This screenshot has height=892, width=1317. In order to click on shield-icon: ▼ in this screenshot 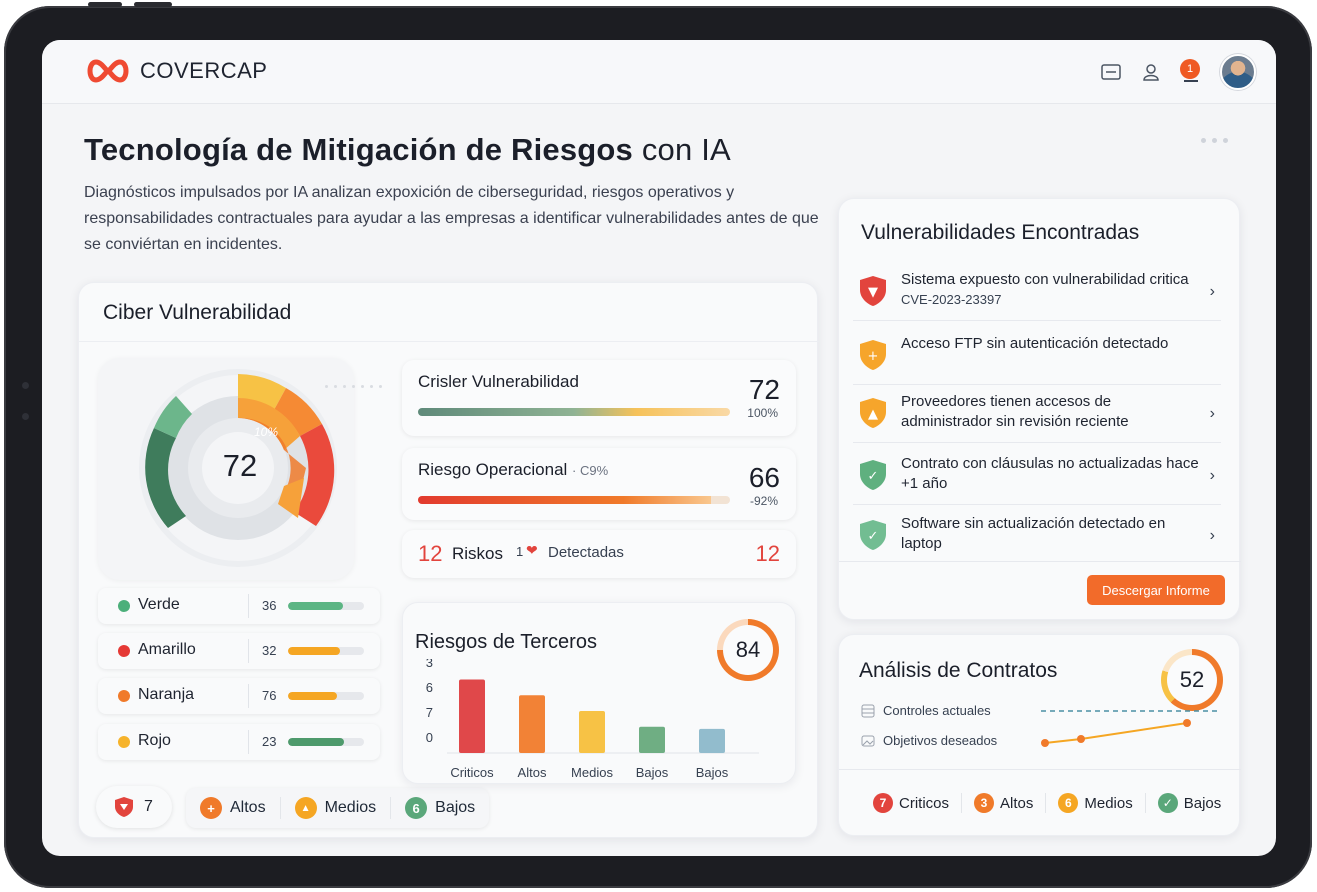, I will do `click(873, 291)`.